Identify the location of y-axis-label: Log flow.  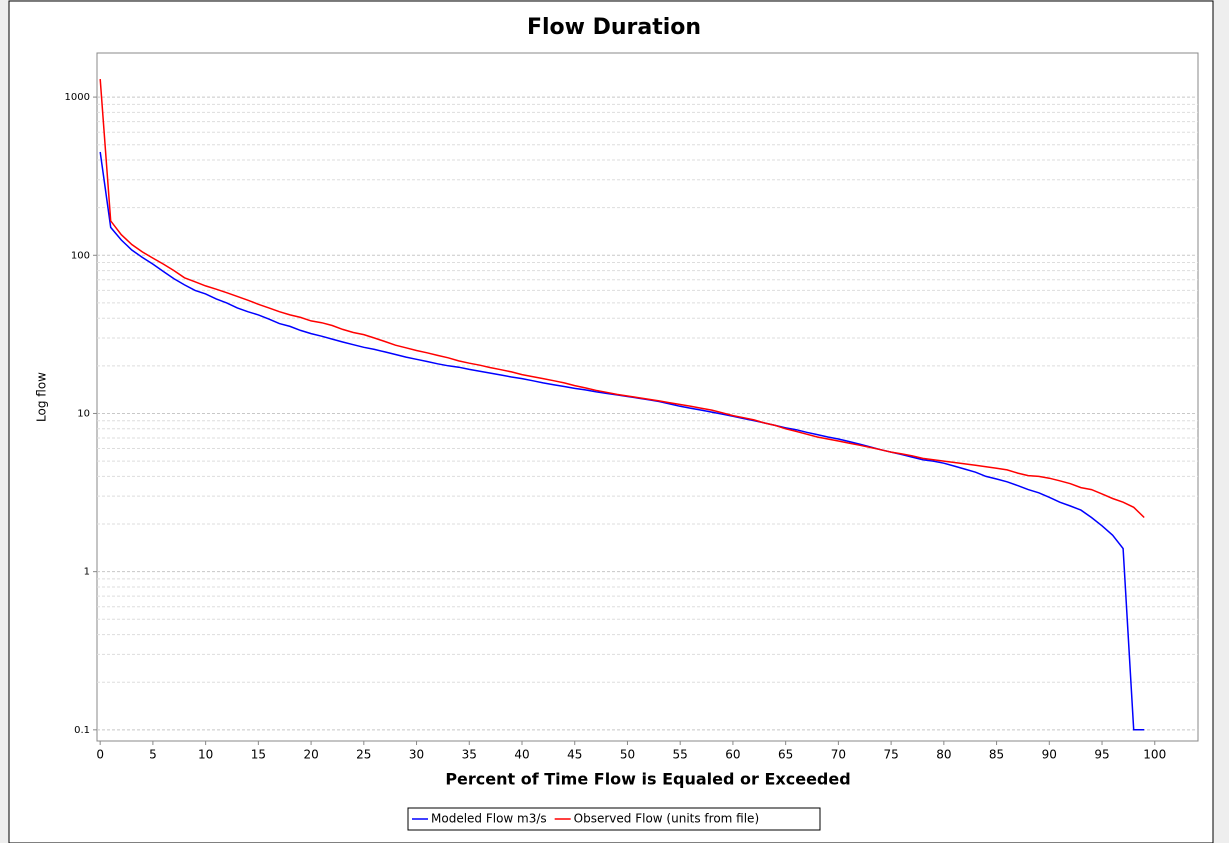
(42, 397).